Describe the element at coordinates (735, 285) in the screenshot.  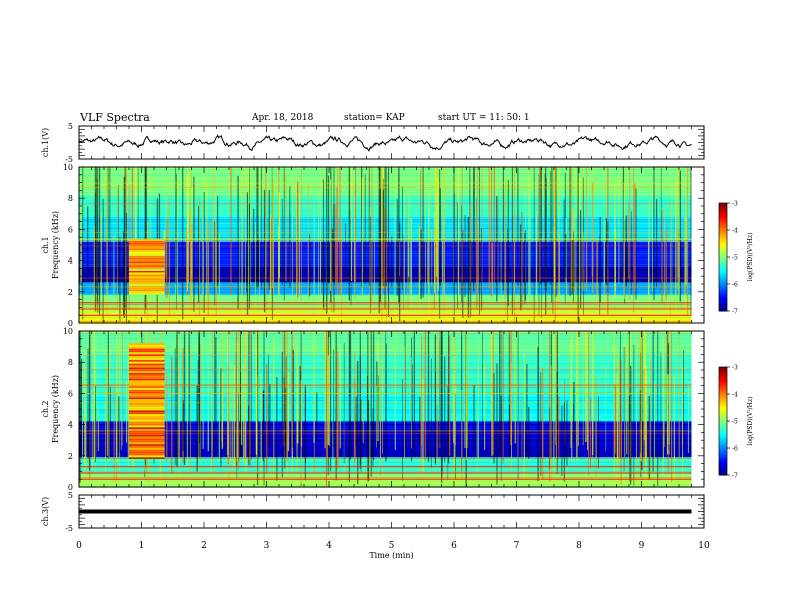
I see `colorbar-tick-label: -6` at that location.